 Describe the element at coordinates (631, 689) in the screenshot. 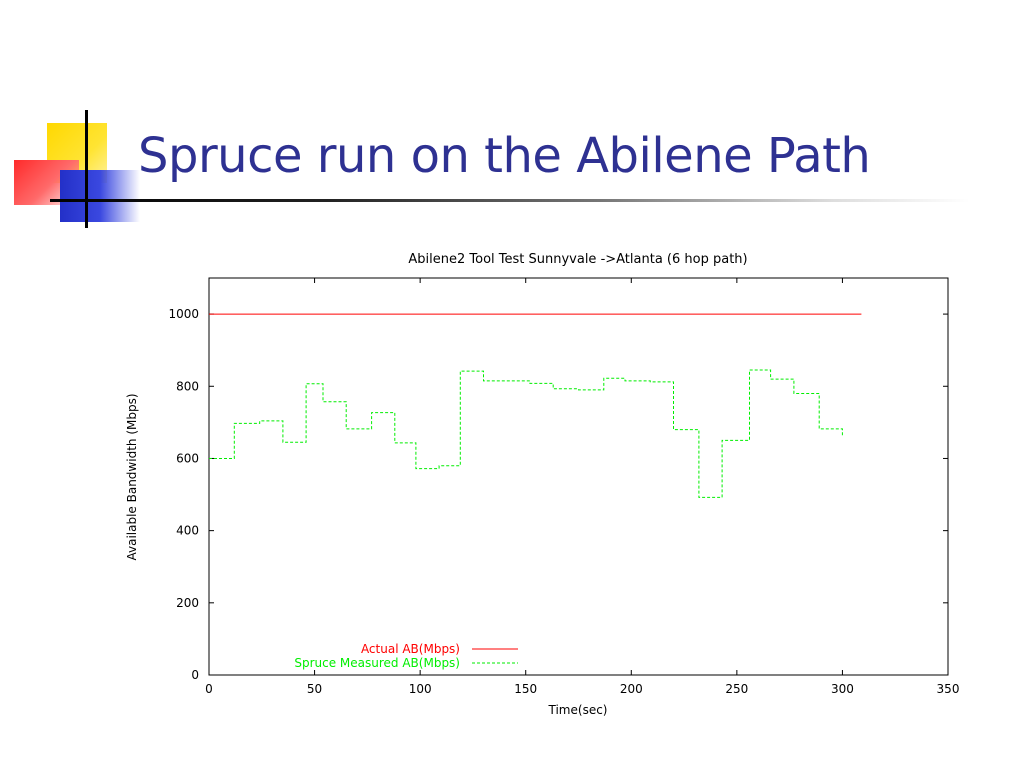

I see `x-tick-label: 200` at that location.